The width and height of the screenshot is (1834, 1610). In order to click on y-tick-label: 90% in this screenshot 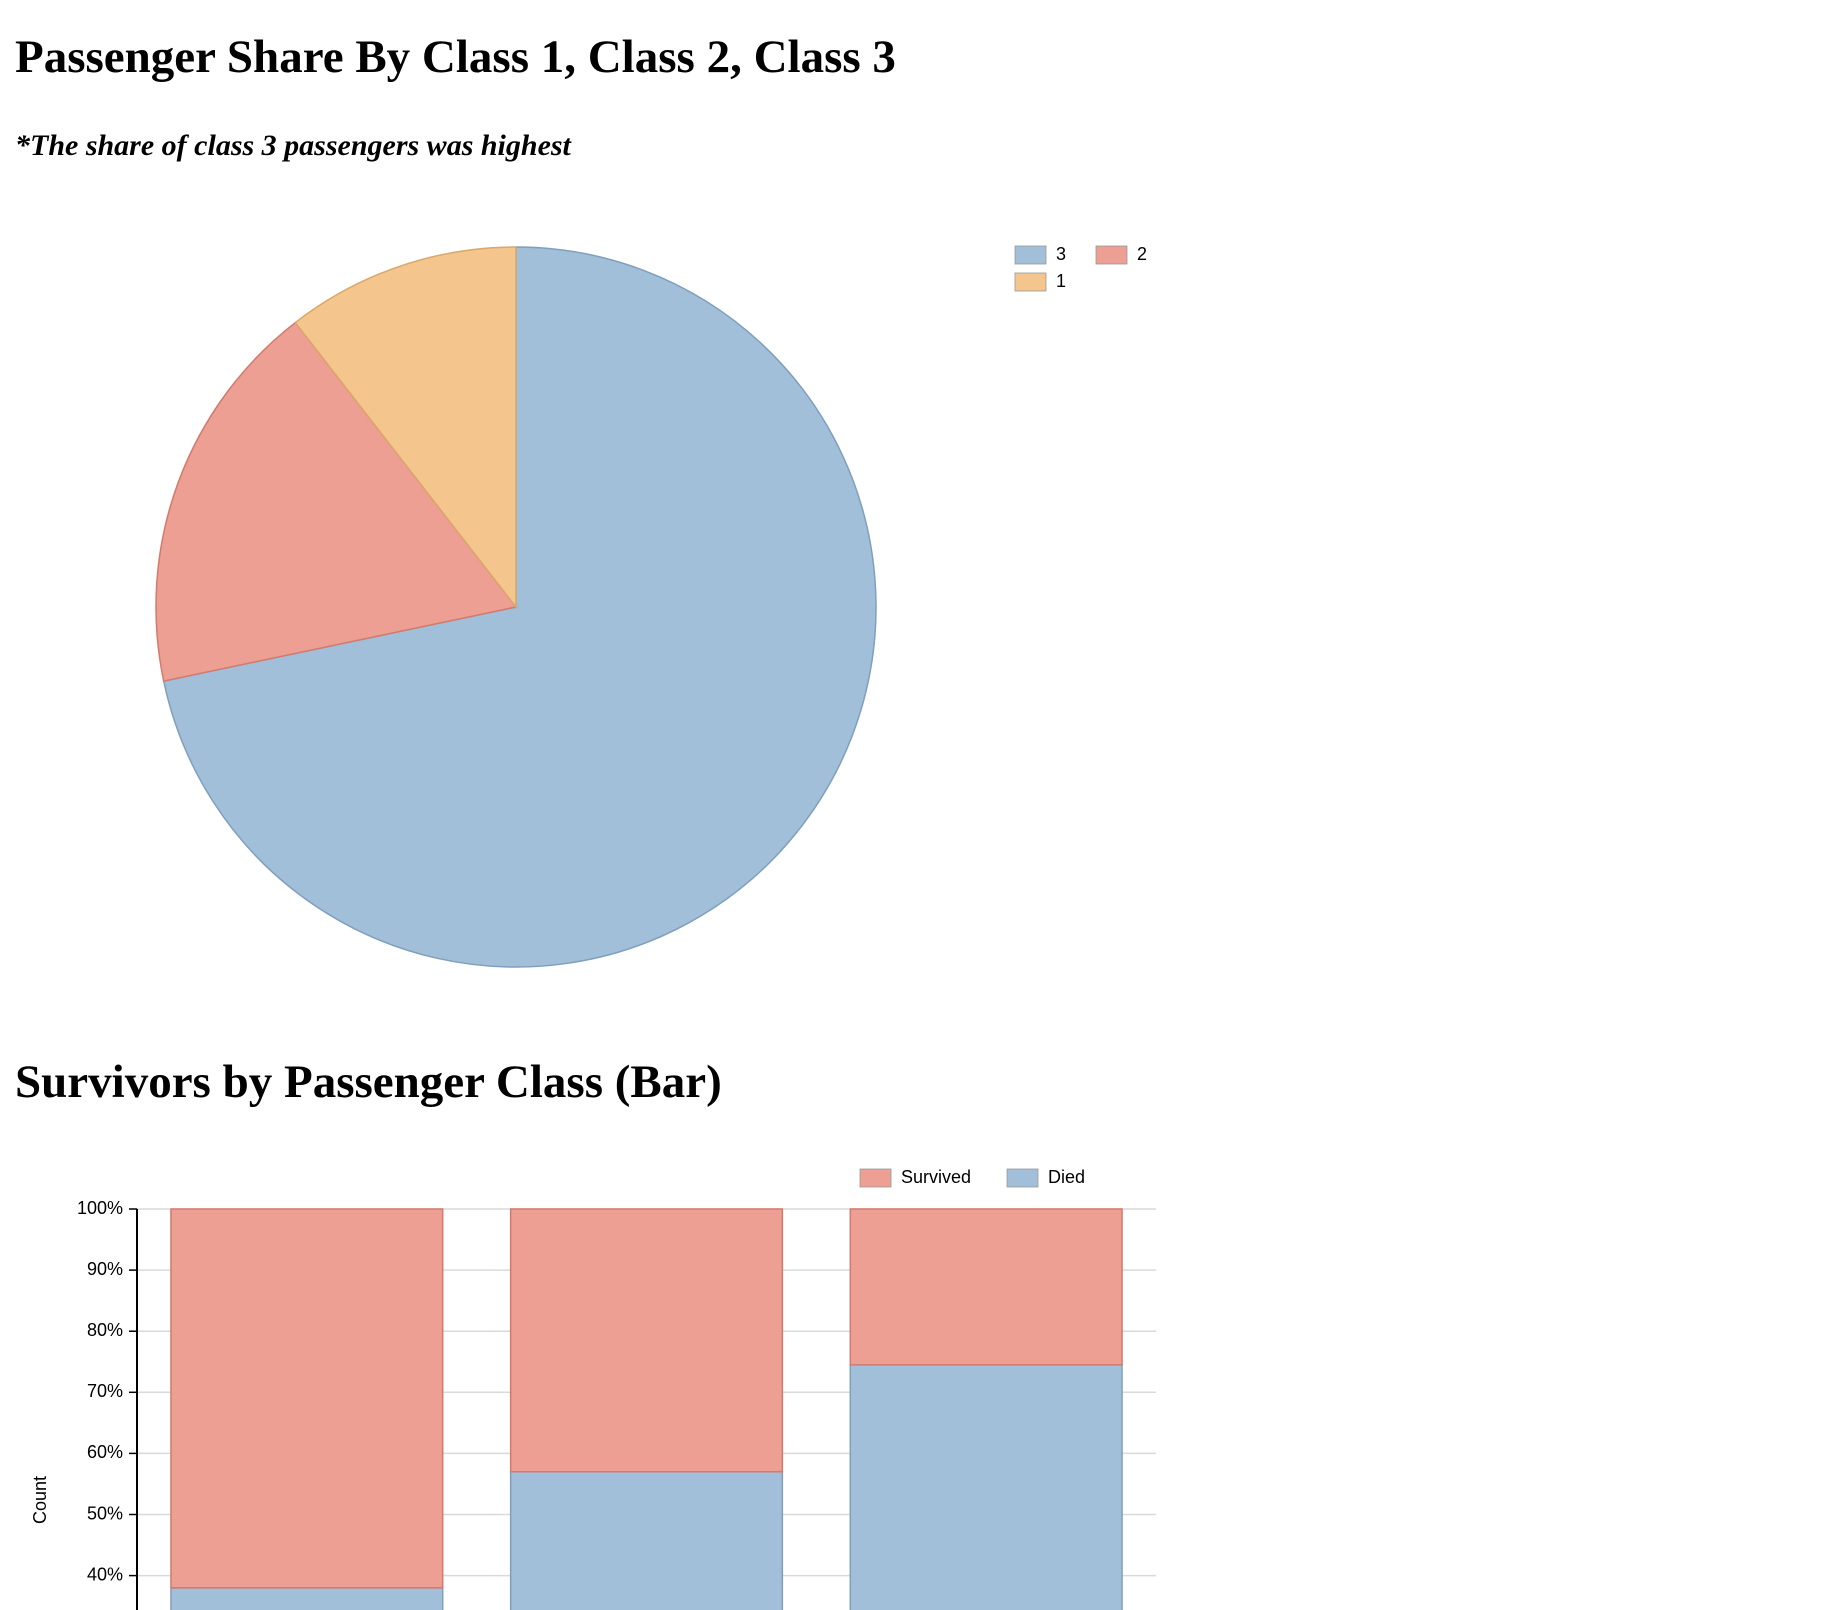, I will do `click(105, 1269)`.